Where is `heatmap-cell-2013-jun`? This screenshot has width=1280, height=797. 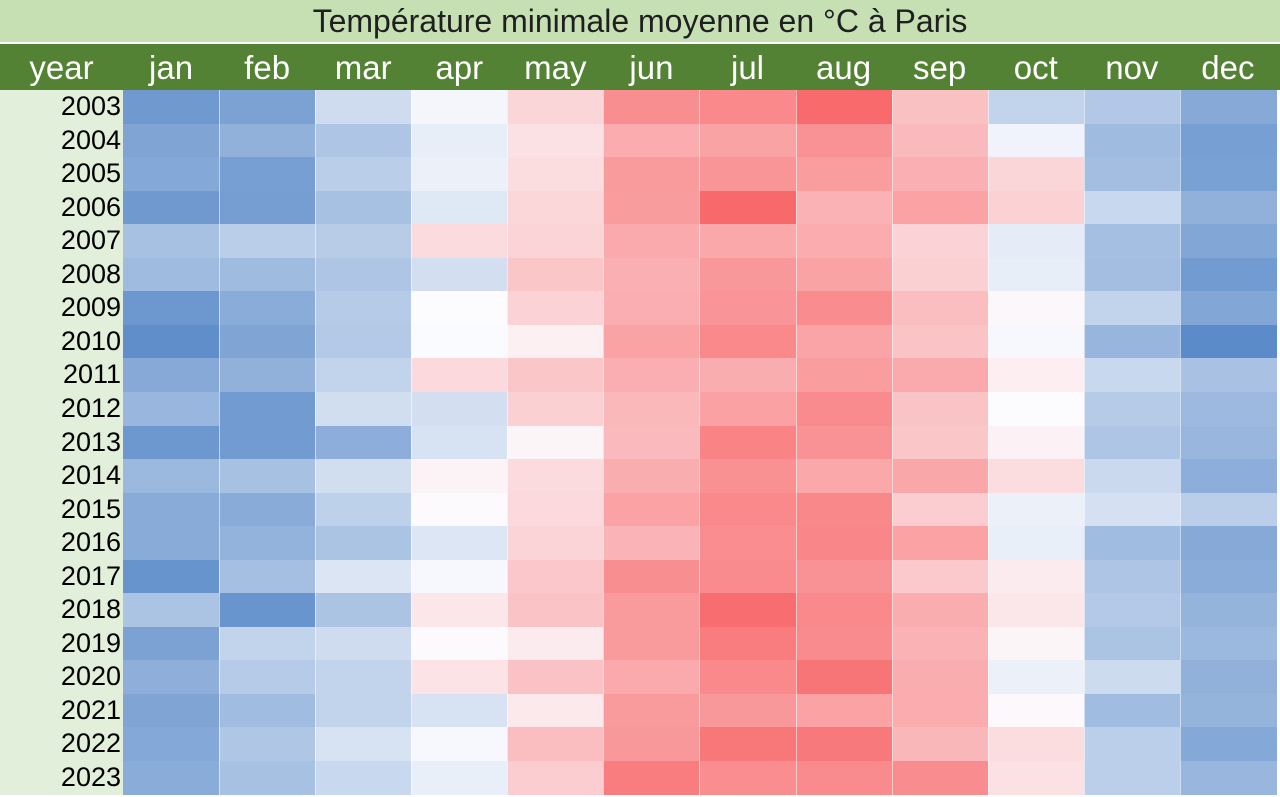 heatmap-cell-2013-jun is located at coordinates (652, 442).